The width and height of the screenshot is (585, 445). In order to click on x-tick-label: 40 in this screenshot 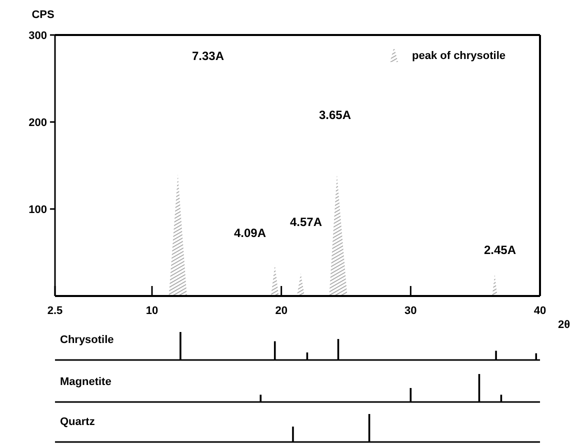, I will do `click(540, 311)`.